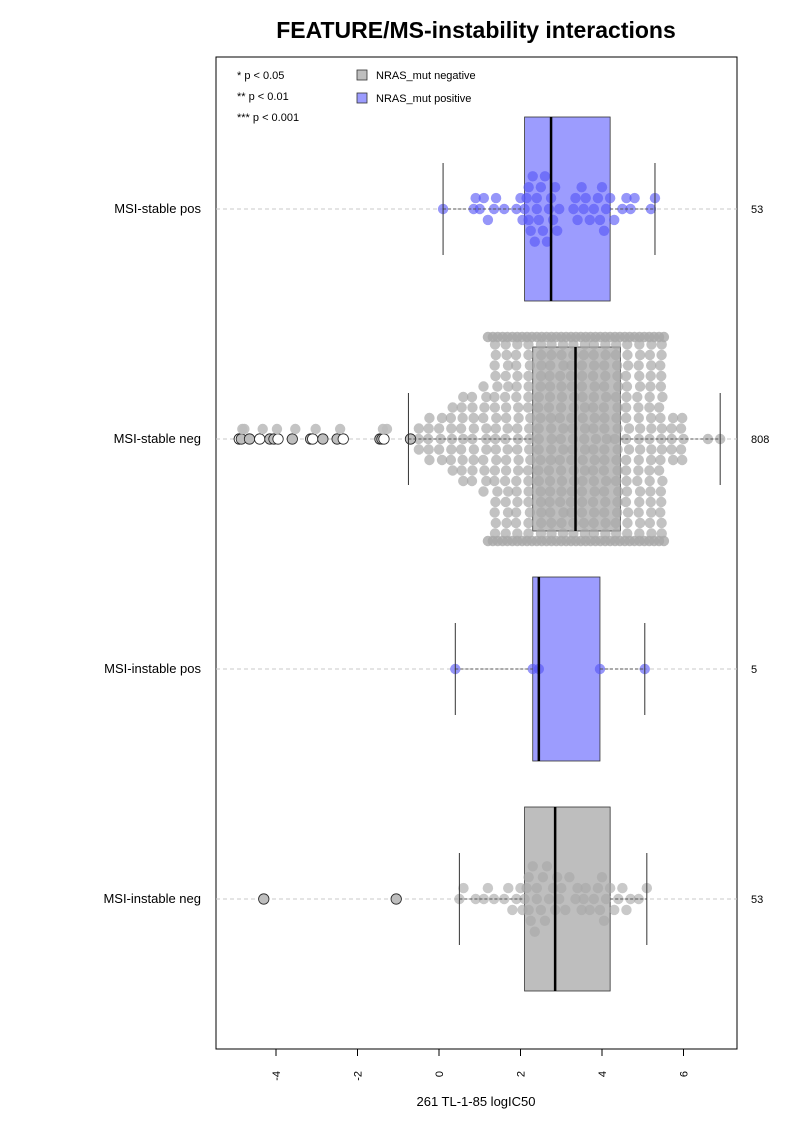 This screenshot has width=793, height=1122. Describe the element at coordinates (522, 1074) in the screenshot. I see `x-tick-label: 2` at that location.